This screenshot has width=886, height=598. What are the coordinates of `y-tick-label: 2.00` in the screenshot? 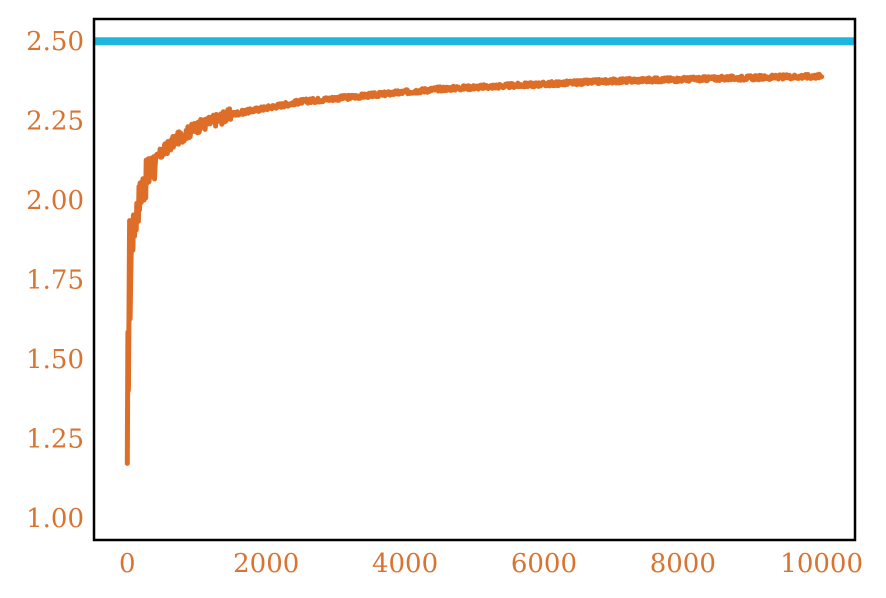 It's located at (55, 201).